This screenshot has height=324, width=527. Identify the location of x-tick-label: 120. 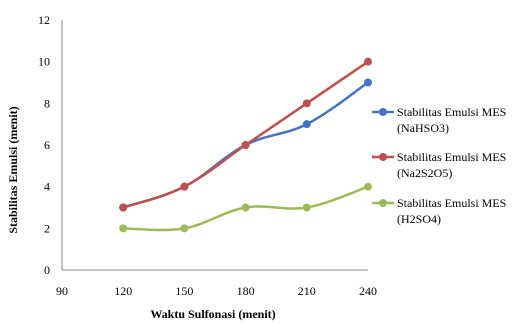
(123, 291).